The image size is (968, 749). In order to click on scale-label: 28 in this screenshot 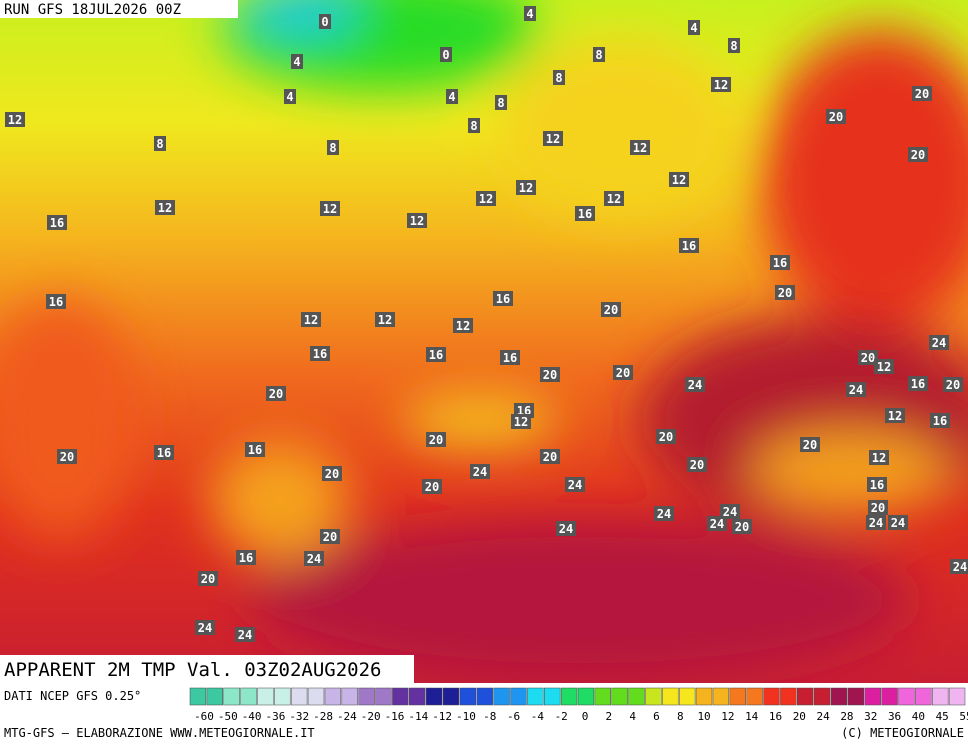, I will do `click(846, 716)`.